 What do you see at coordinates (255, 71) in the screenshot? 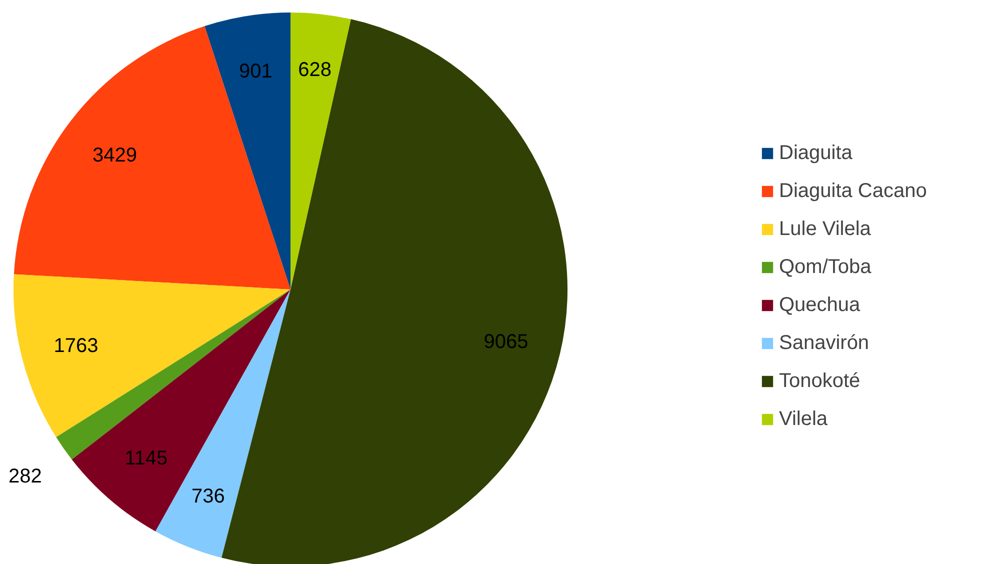
I see `data-label: 901` at bounding box center [255, 71].